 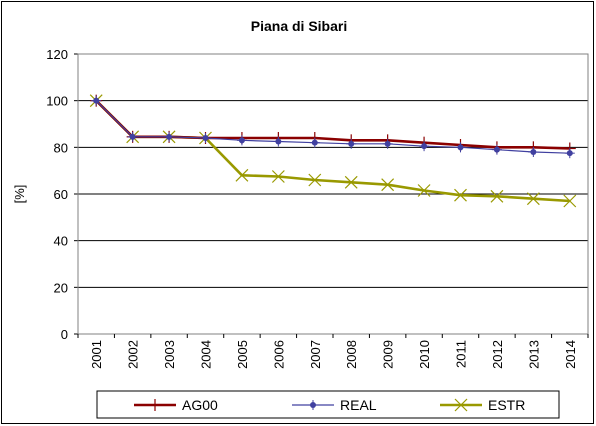 What do you see at coordinates (570, 354) in the screenshot?
I see `x-tick-label: 2014` at bounding box center [570, 354].